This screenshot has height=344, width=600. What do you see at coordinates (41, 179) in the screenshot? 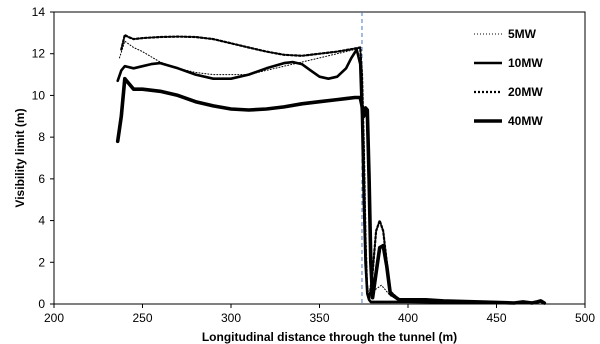
I see `y-tick-label: 6` at bounding box center [41, 179].